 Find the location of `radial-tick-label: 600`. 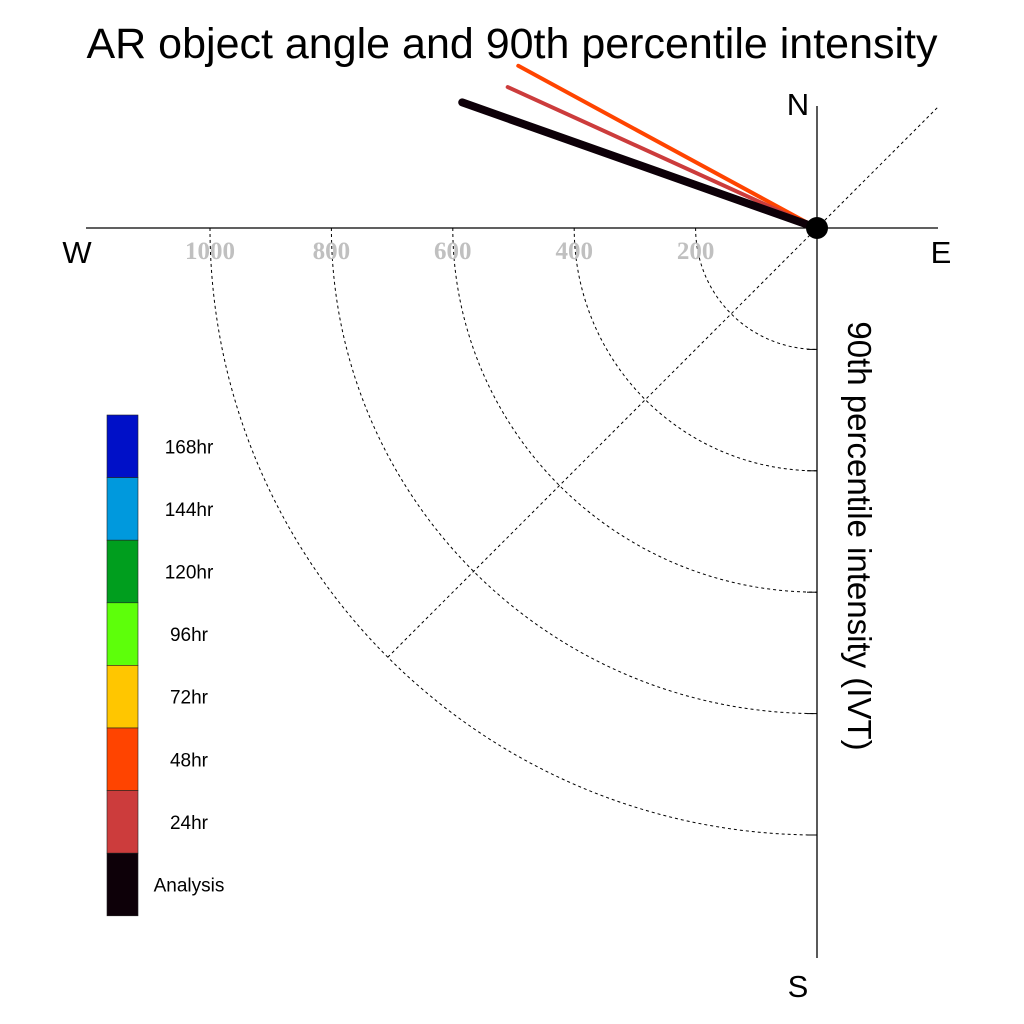

radial-tick-label: 600 is located at coordinates (453, 251).